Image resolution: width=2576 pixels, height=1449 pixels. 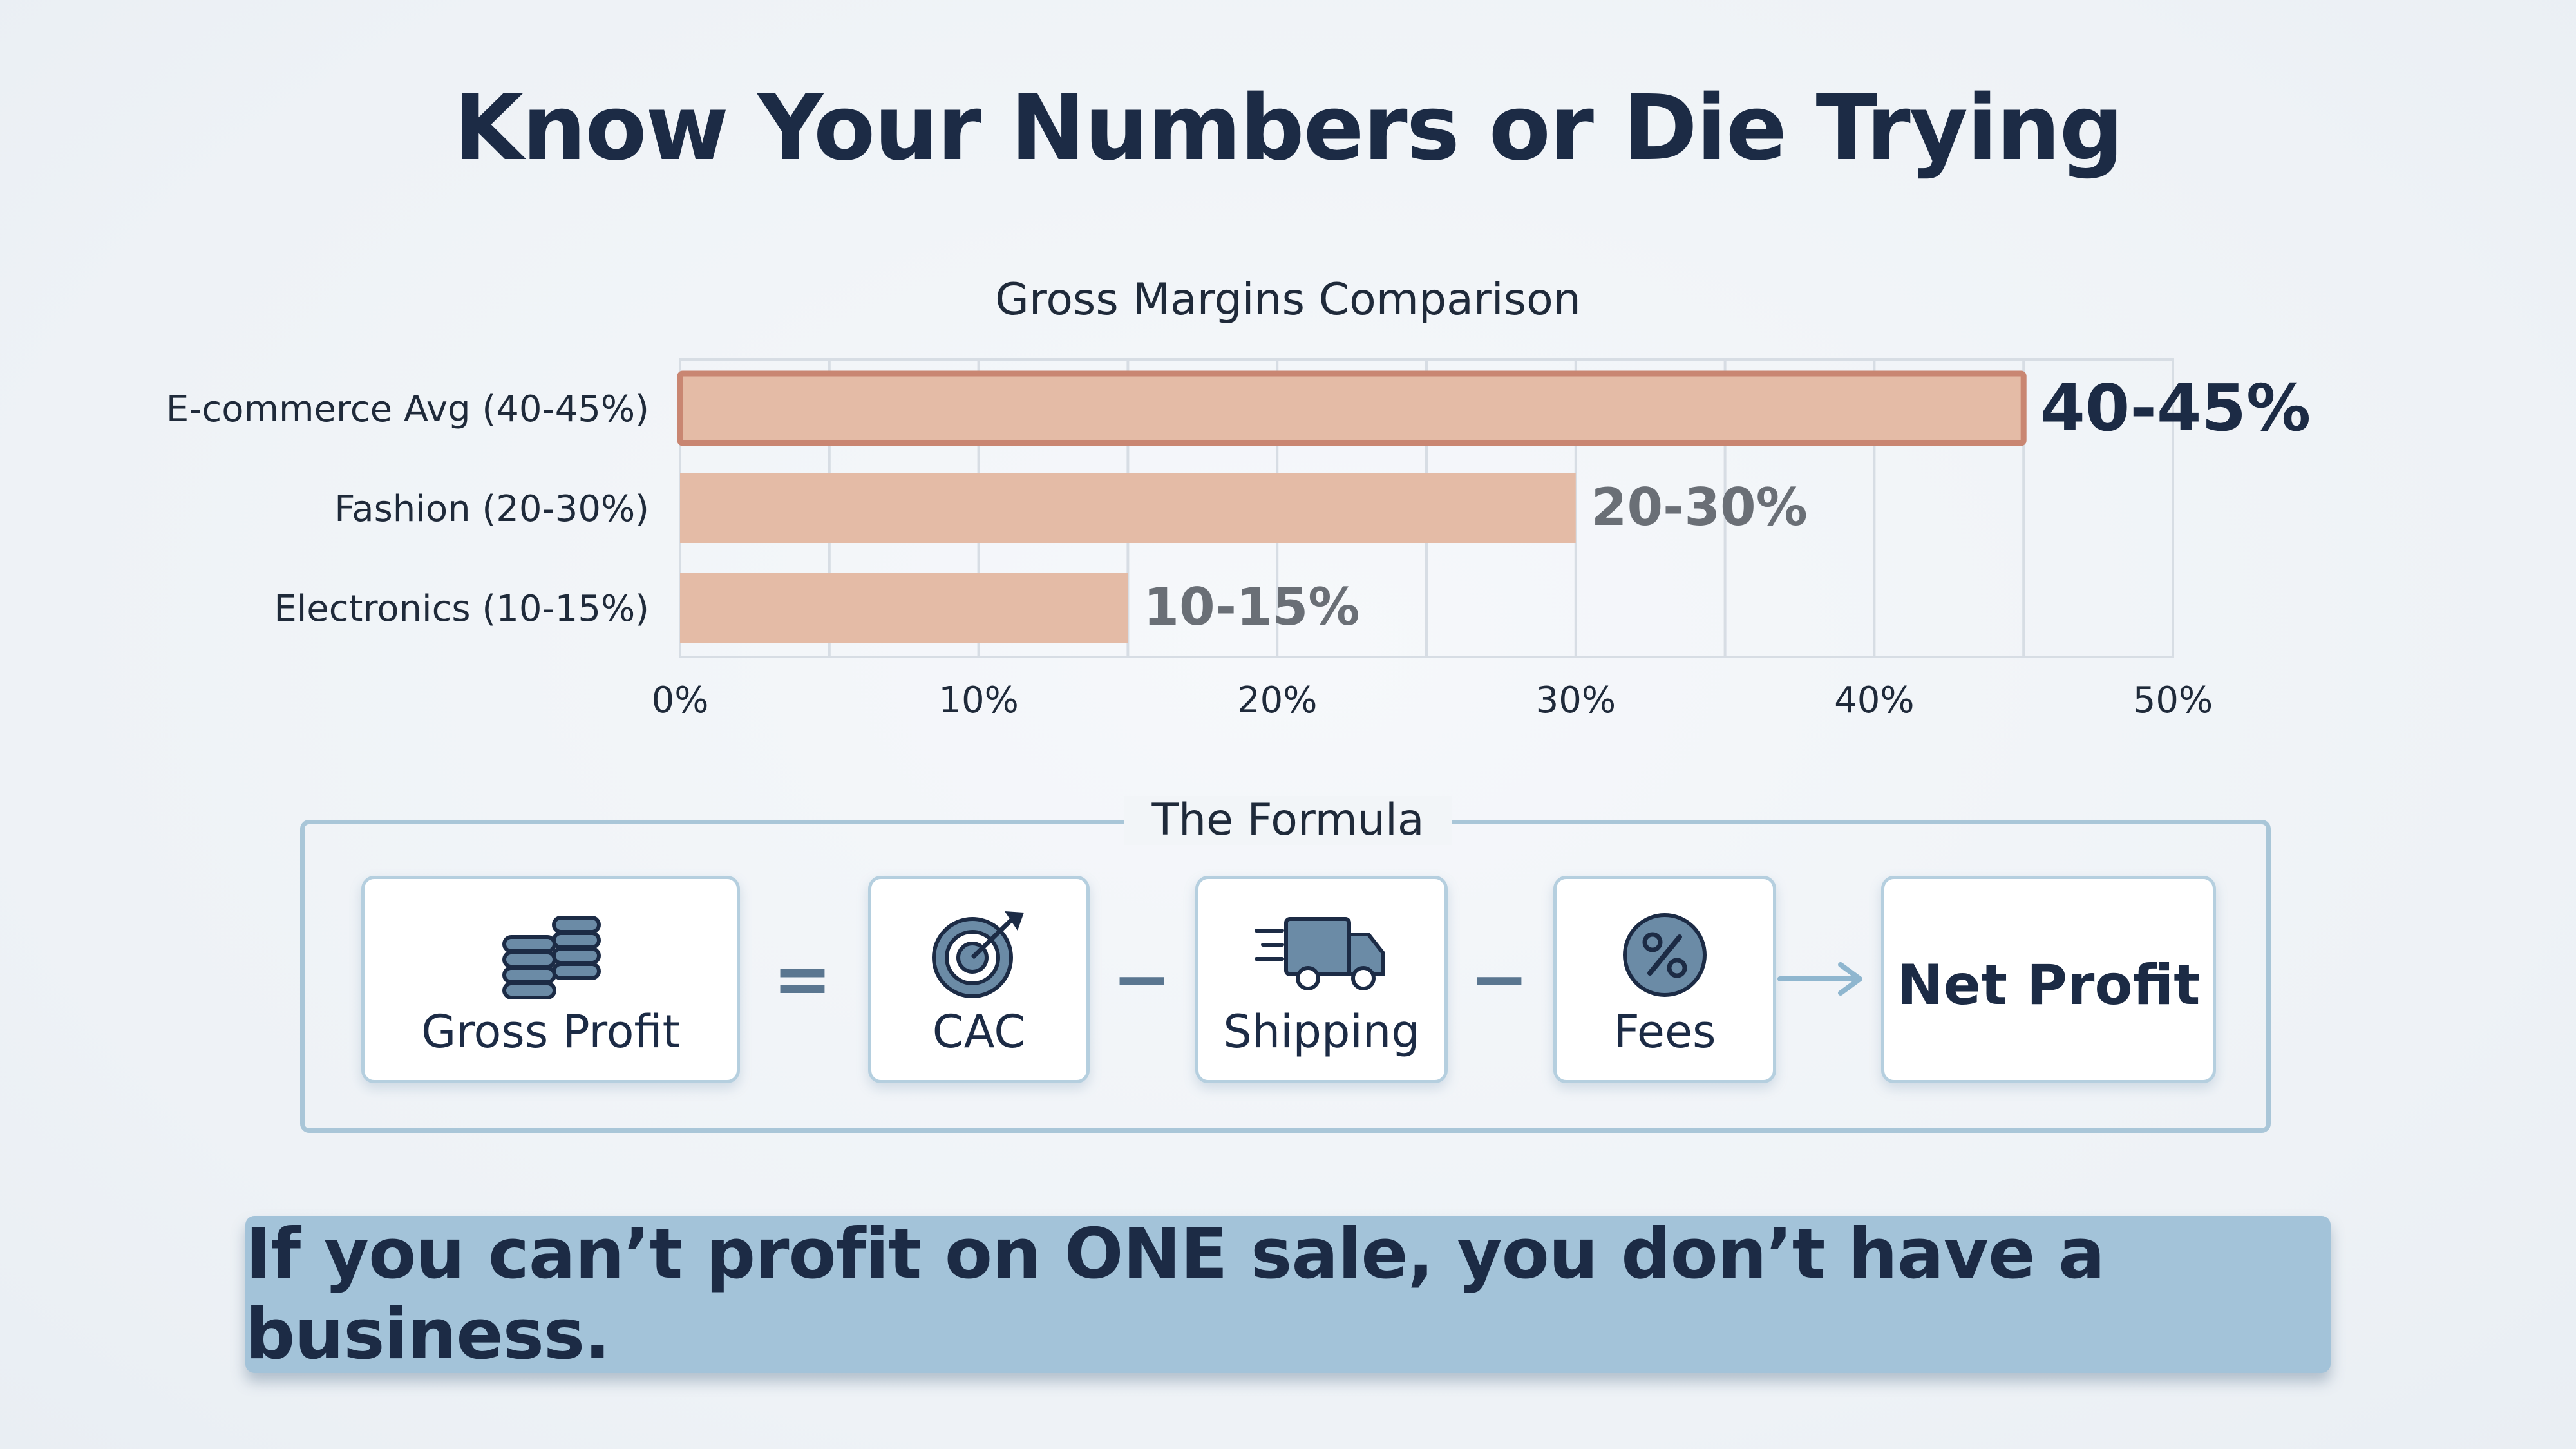 What do you see at coordinates (462, 609) in the screenshot?
I see `category-label: Electronics (10-15%)` at bounding box center [462, 609].